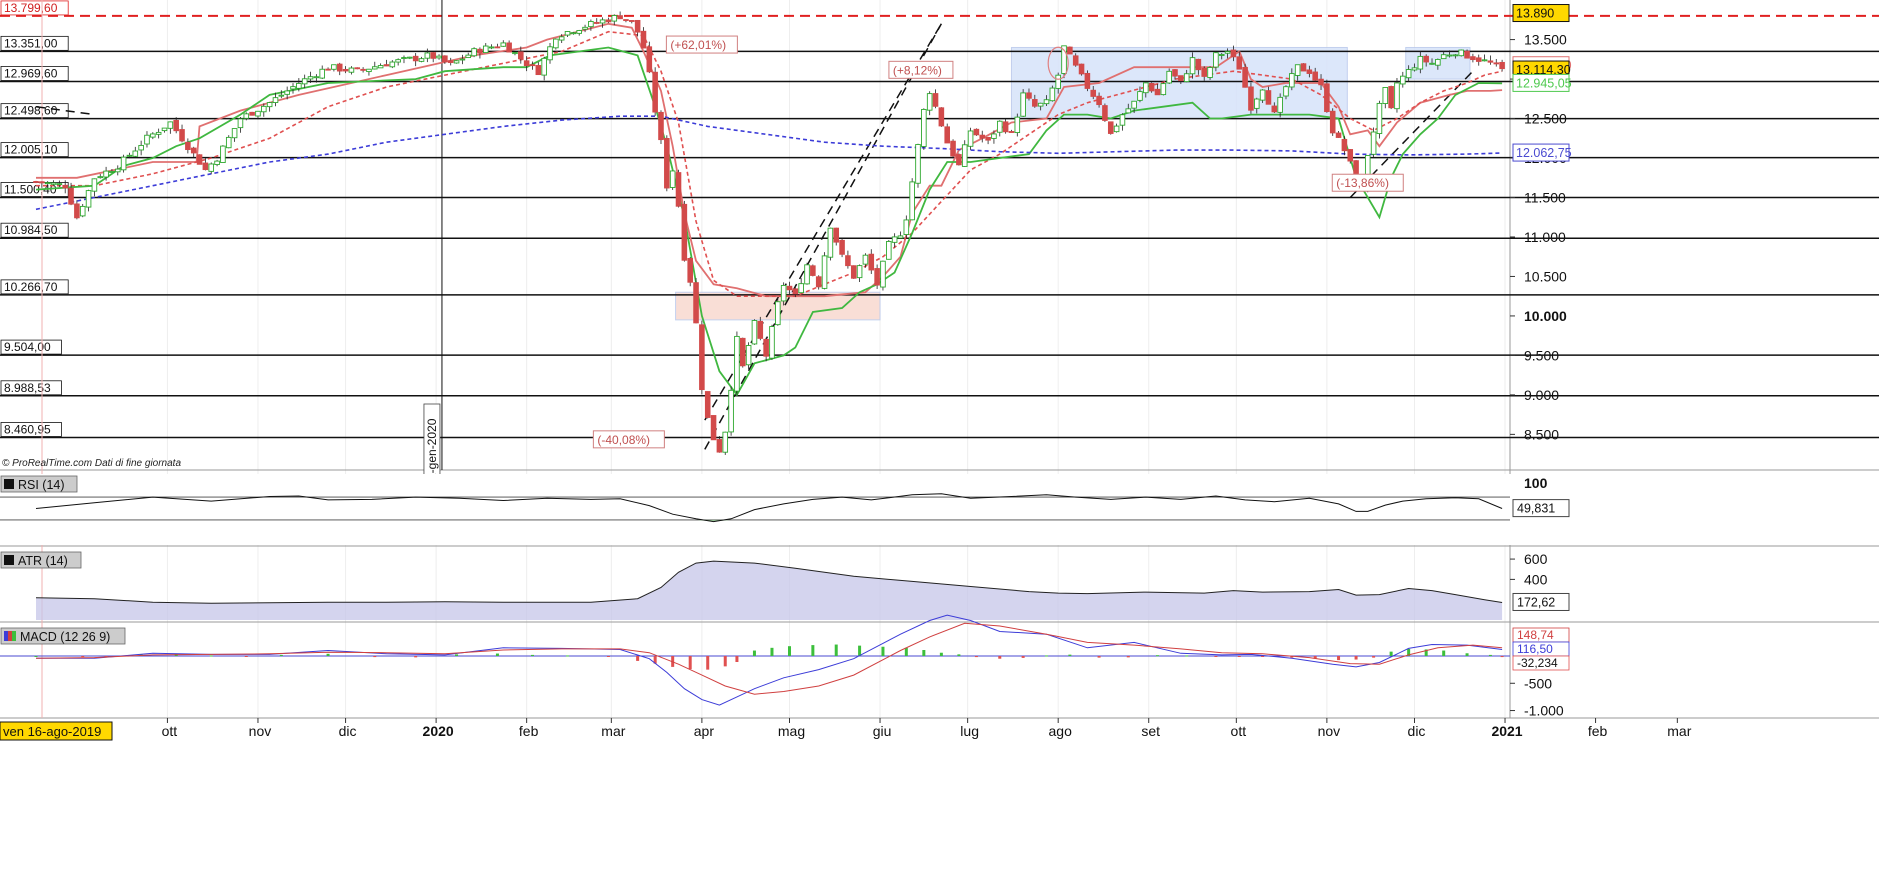 The width and height of the screenshot is (1879, 886). I want to click on date-vline-label: 2-gen-2020, so click(432, 449).